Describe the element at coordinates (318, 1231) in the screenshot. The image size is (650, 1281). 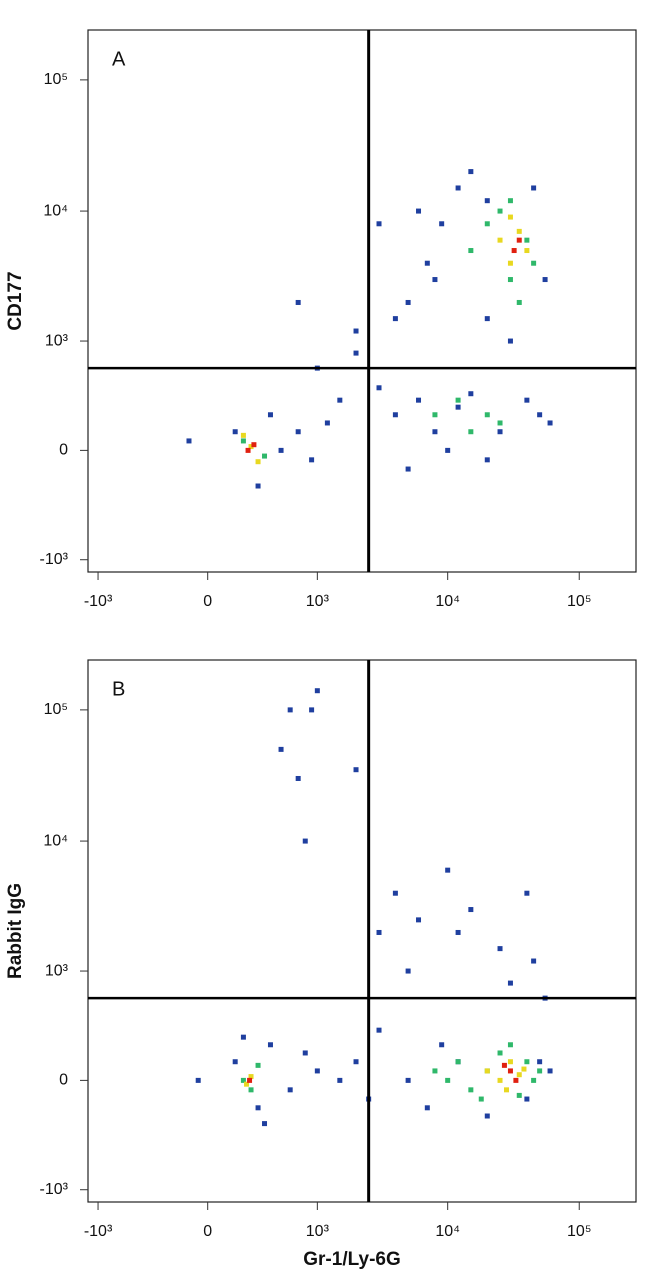
I see `x-tick-label: 10³` at that location.